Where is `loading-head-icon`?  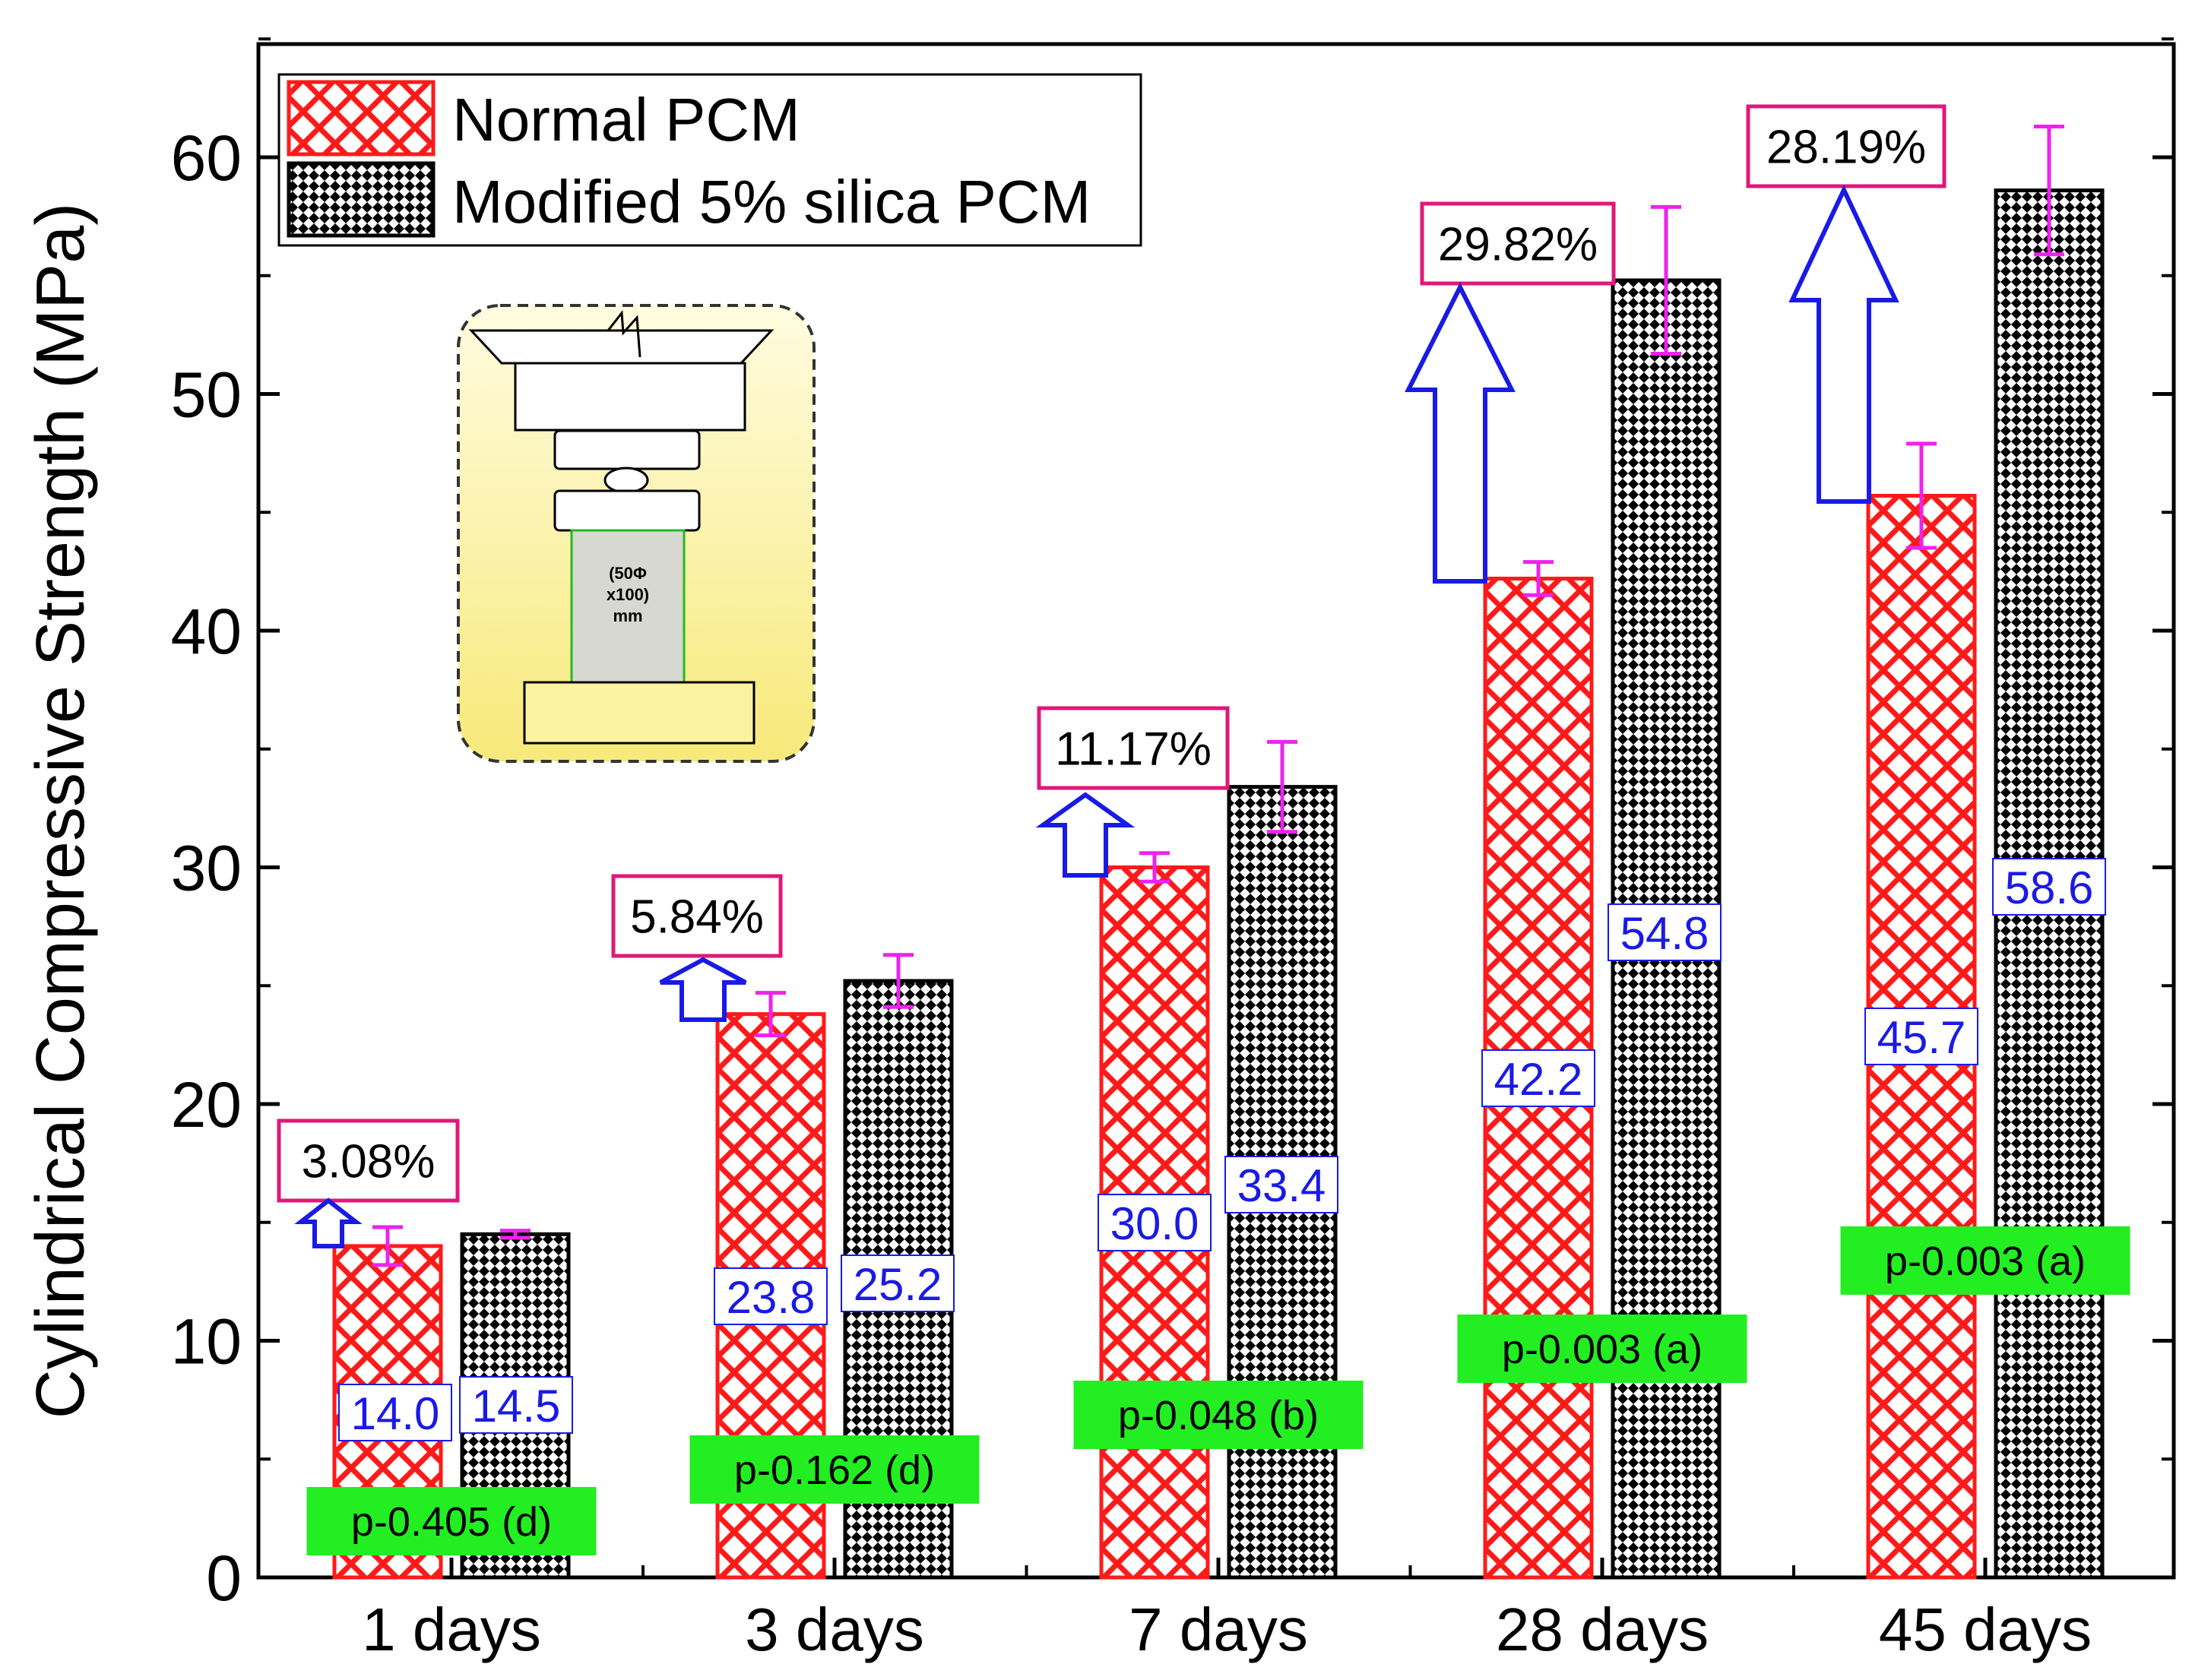
loading-head-icon is located at coordinates (621, 347).